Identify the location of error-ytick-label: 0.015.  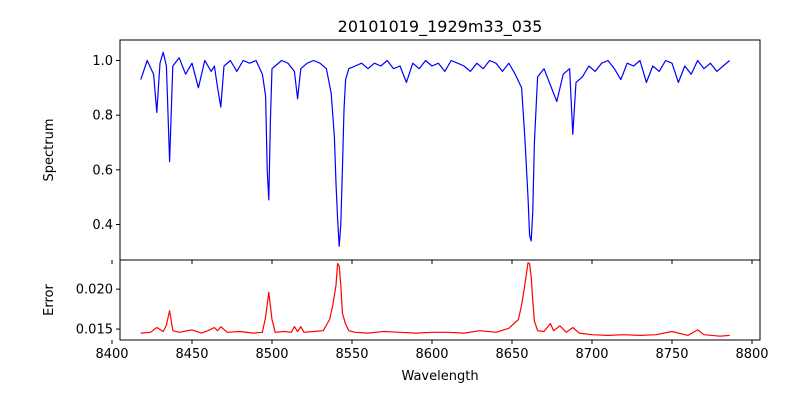
(94, 330).